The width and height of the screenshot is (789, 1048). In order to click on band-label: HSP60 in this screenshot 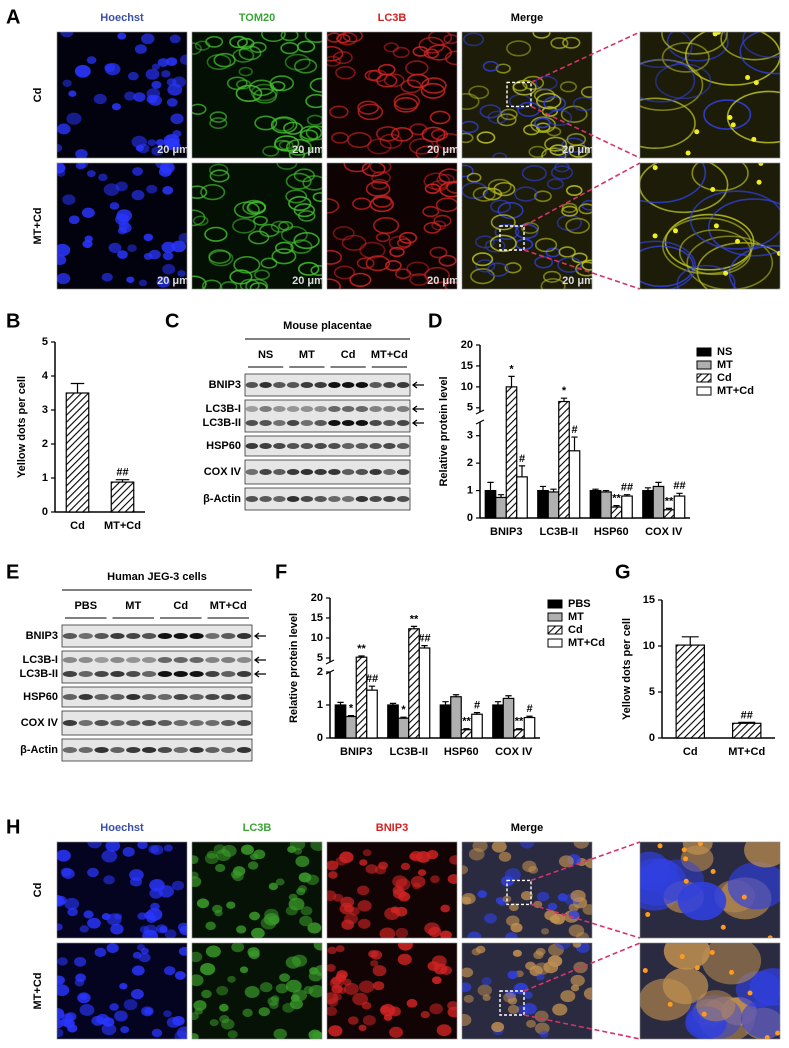, I will do `click(223, 446)`.